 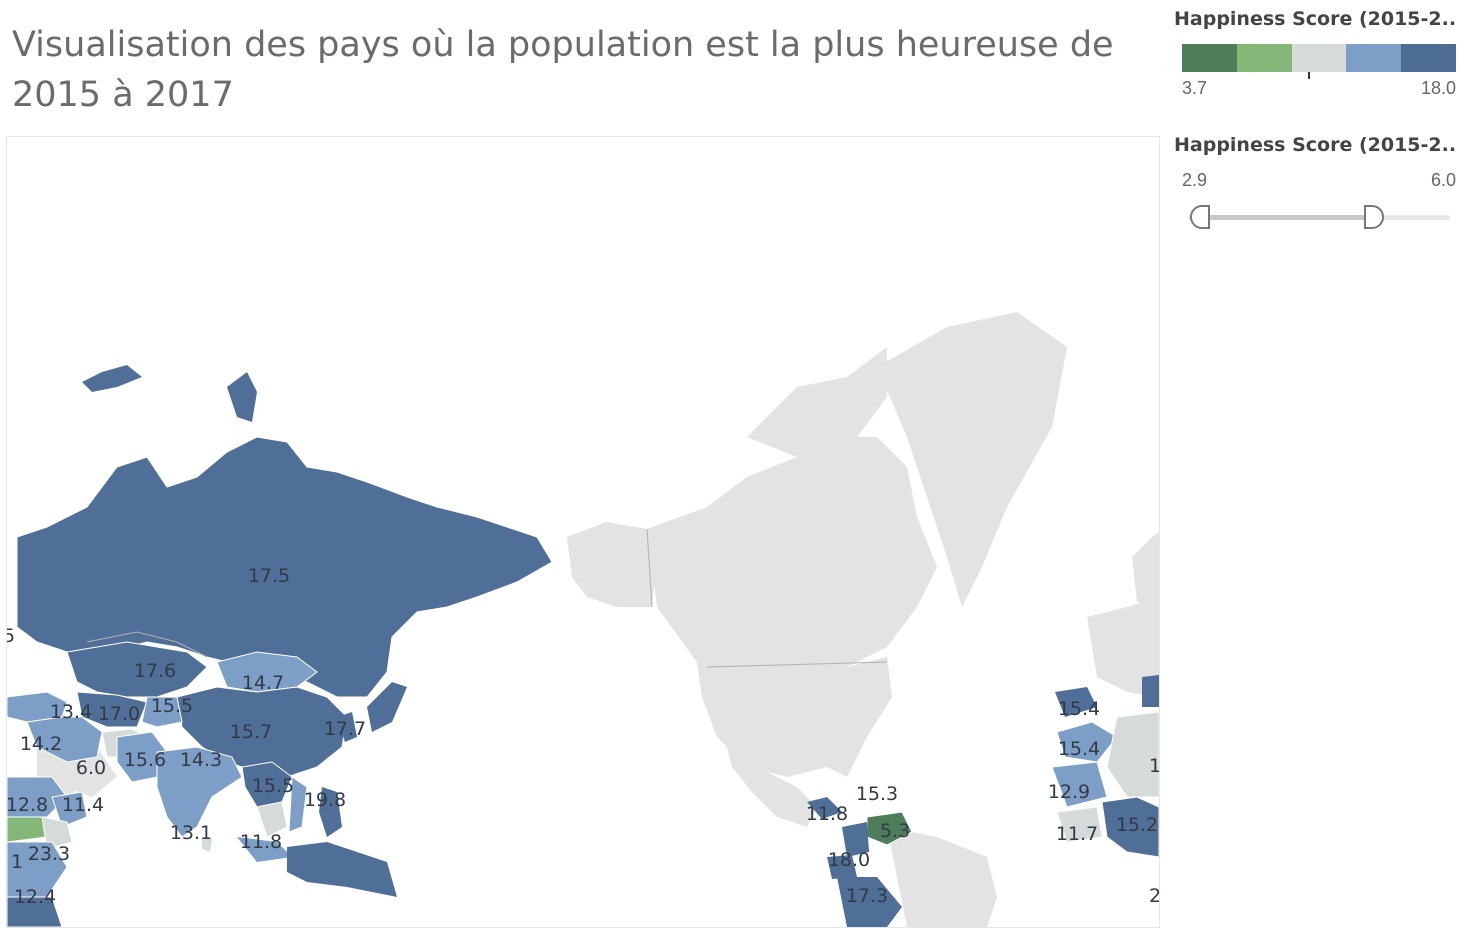 I want to click on map-label-yemen: 12.8, so click(x=27, y=805).